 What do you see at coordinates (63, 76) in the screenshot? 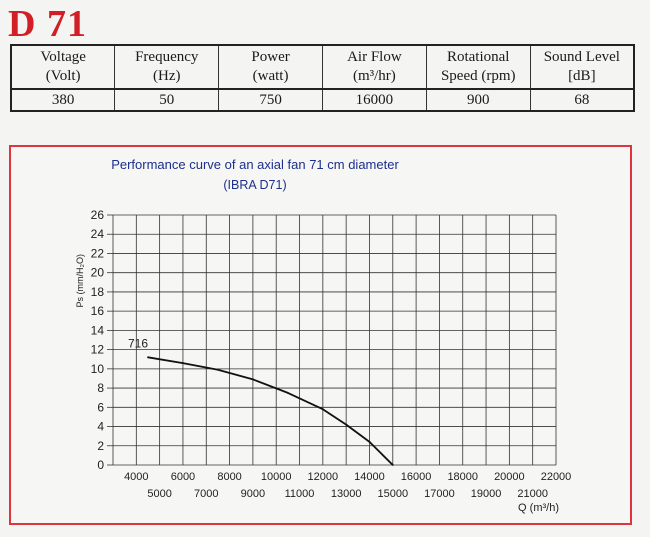
I see `spec-header-unit: (Volt)` at bounding box center [63, 76].